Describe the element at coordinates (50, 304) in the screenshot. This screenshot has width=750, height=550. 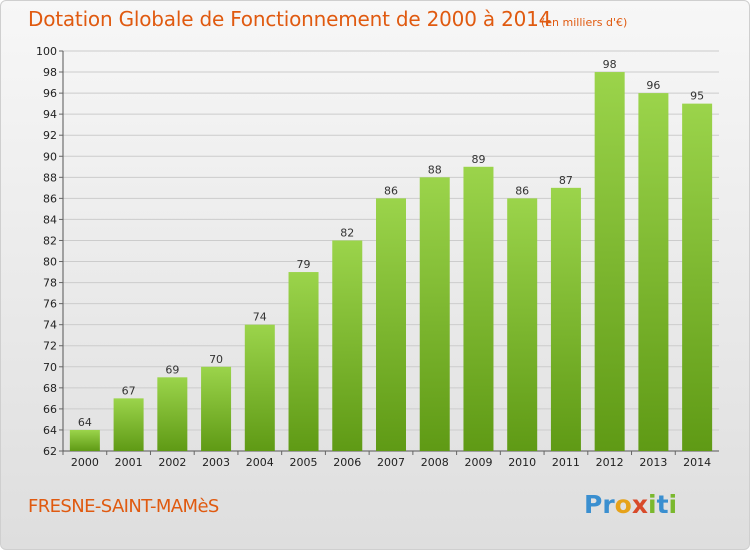
I see `y-tick-label: 76` at that location.